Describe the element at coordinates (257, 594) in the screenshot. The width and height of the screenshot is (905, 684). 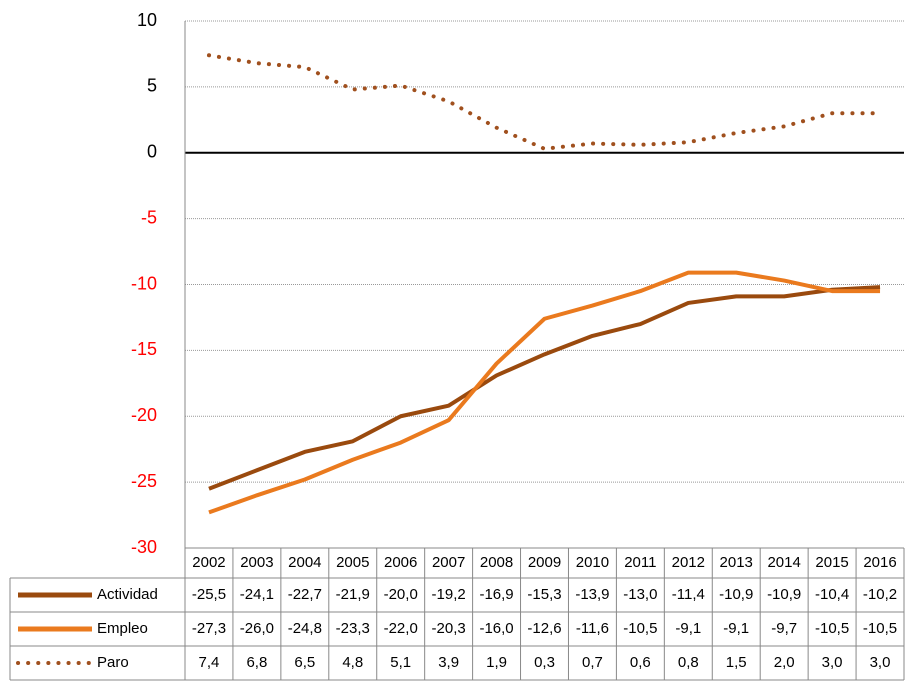
I see `data-label: -24,1` at that location.